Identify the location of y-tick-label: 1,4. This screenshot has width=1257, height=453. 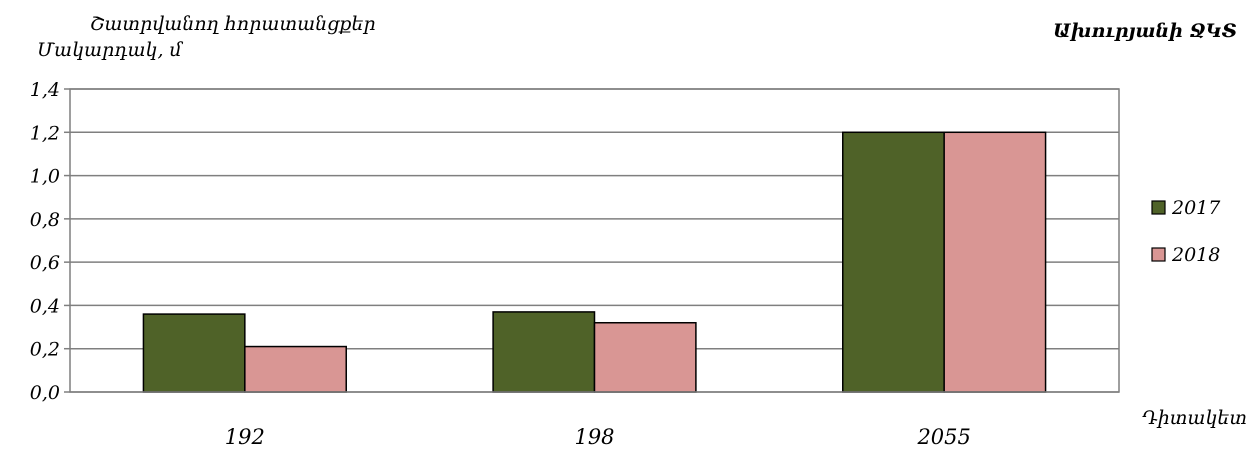
(45, 90).